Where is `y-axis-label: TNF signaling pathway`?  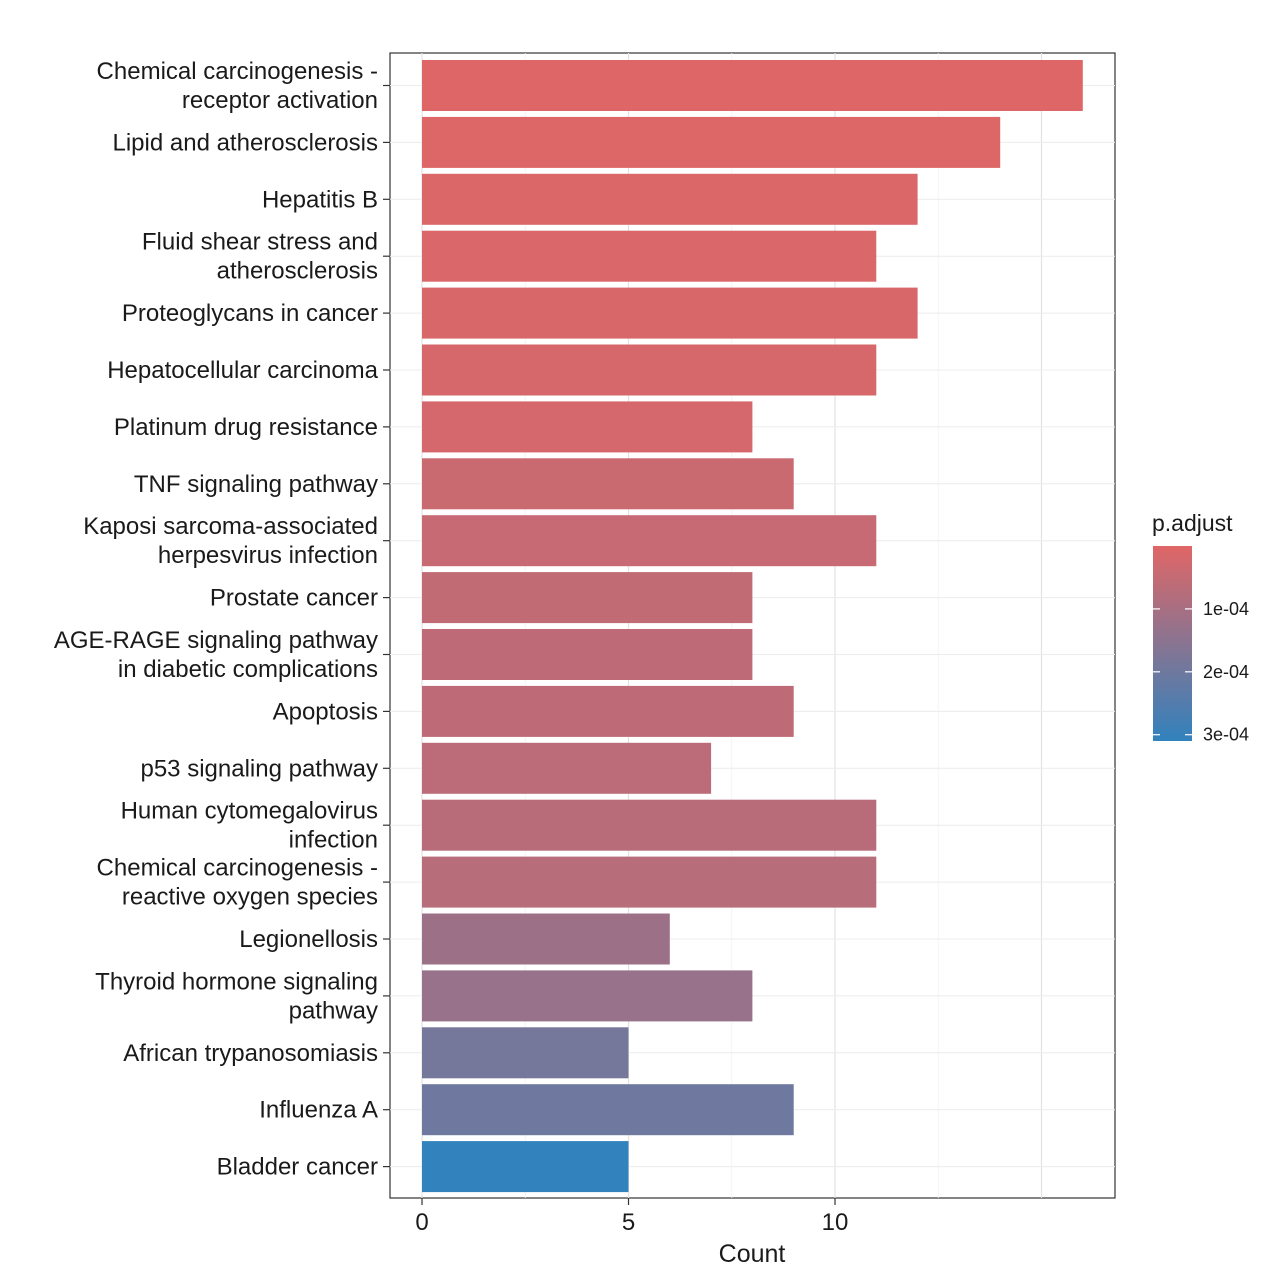 y-axis-label: TNF signaling pathway is located at coordinates (256, 484).